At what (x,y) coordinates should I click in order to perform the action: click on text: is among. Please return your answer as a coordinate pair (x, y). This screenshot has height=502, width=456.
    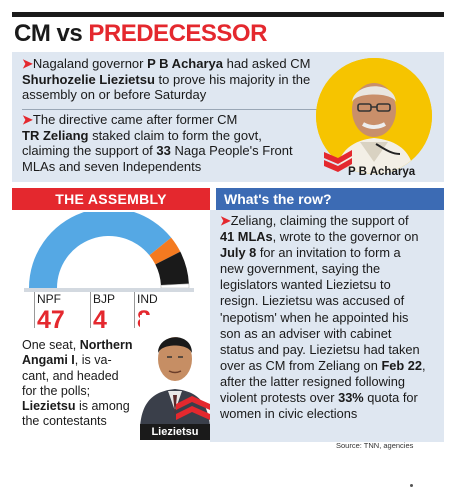
    Looking at the image, I should click on (102, 406).